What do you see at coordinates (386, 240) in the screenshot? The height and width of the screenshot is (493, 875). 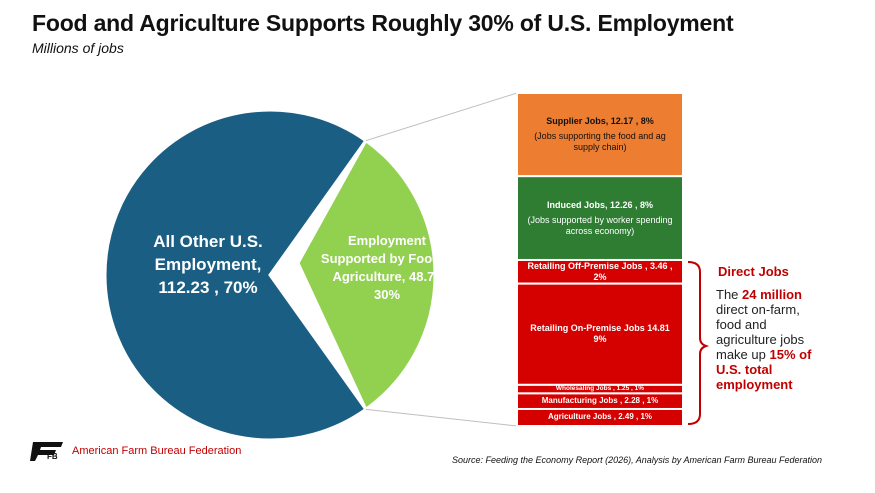 I see `slice-label-line: Employment` at bounding box center [386, 240].